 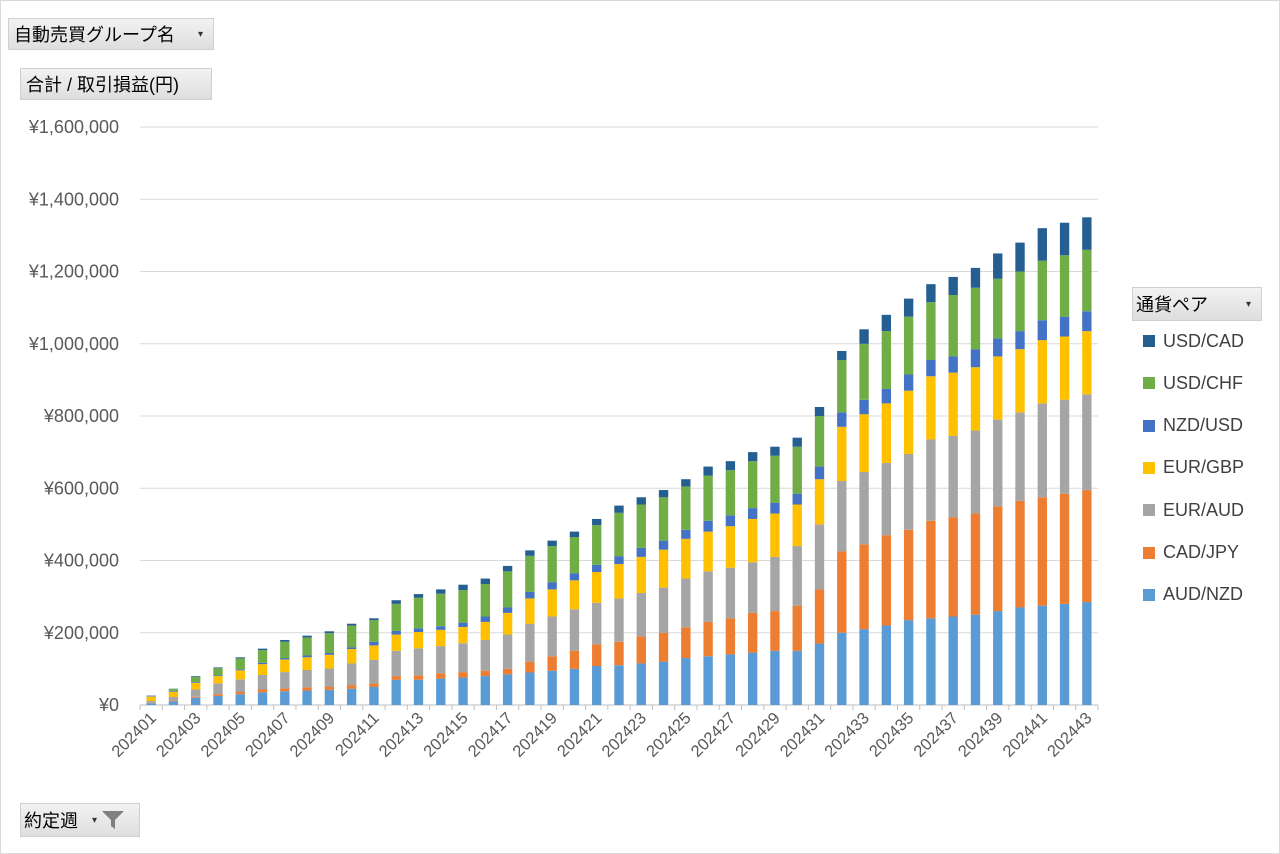 I want to click on legend-item: NZD/USD, so click(x=1193, y=426).